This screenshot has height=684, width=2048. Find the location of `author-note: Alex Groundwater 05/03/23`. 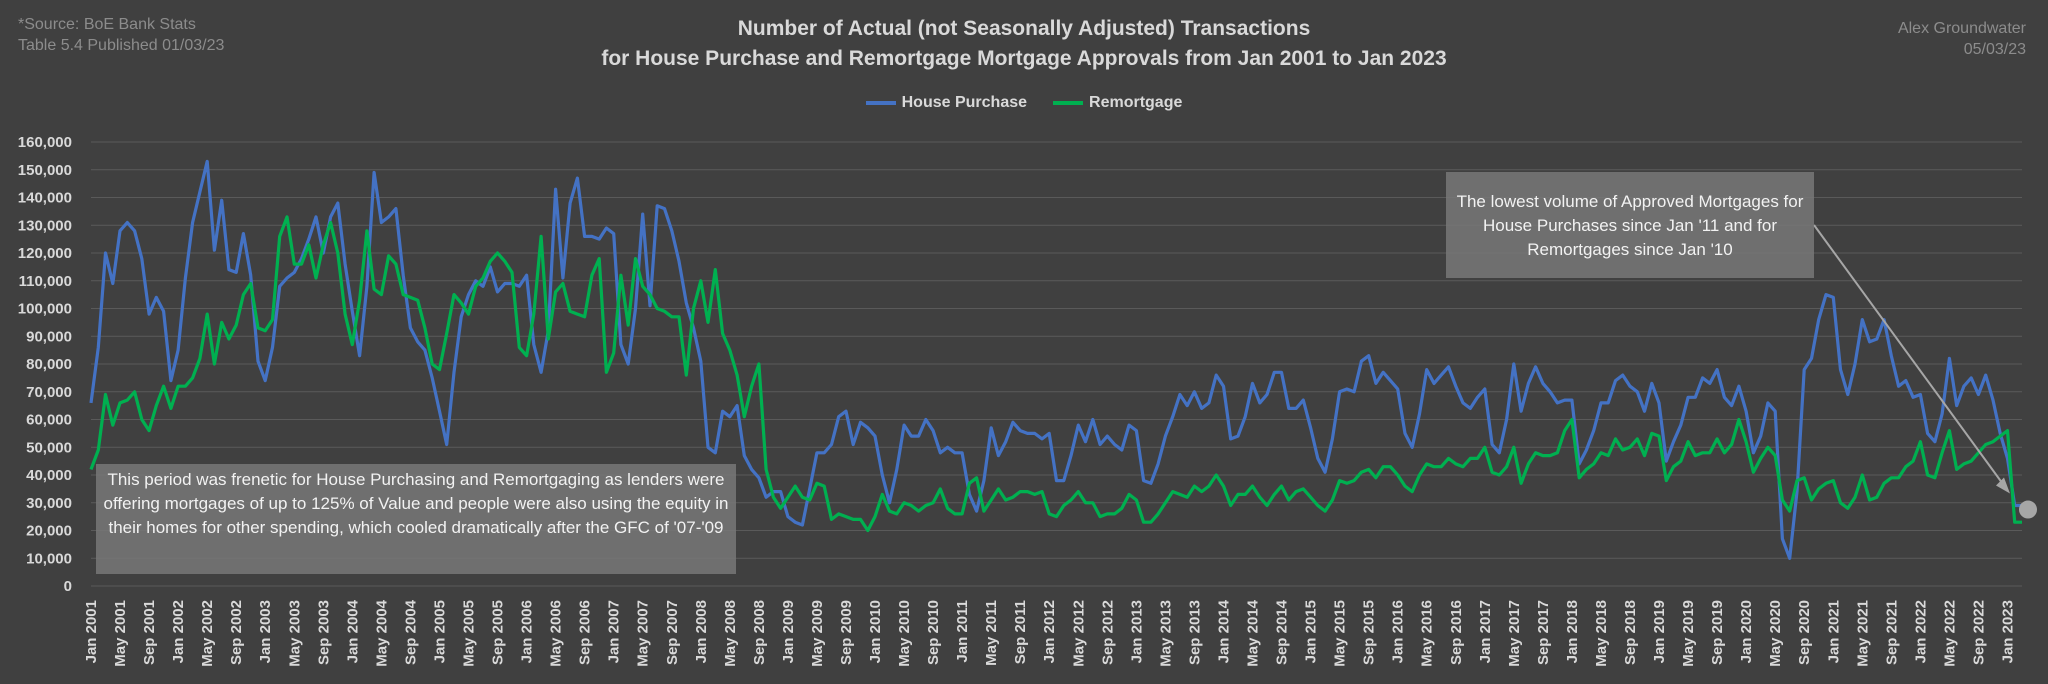

author-note: Alex Groundwater 05/03/23 is located at coordinates (1962, 39).